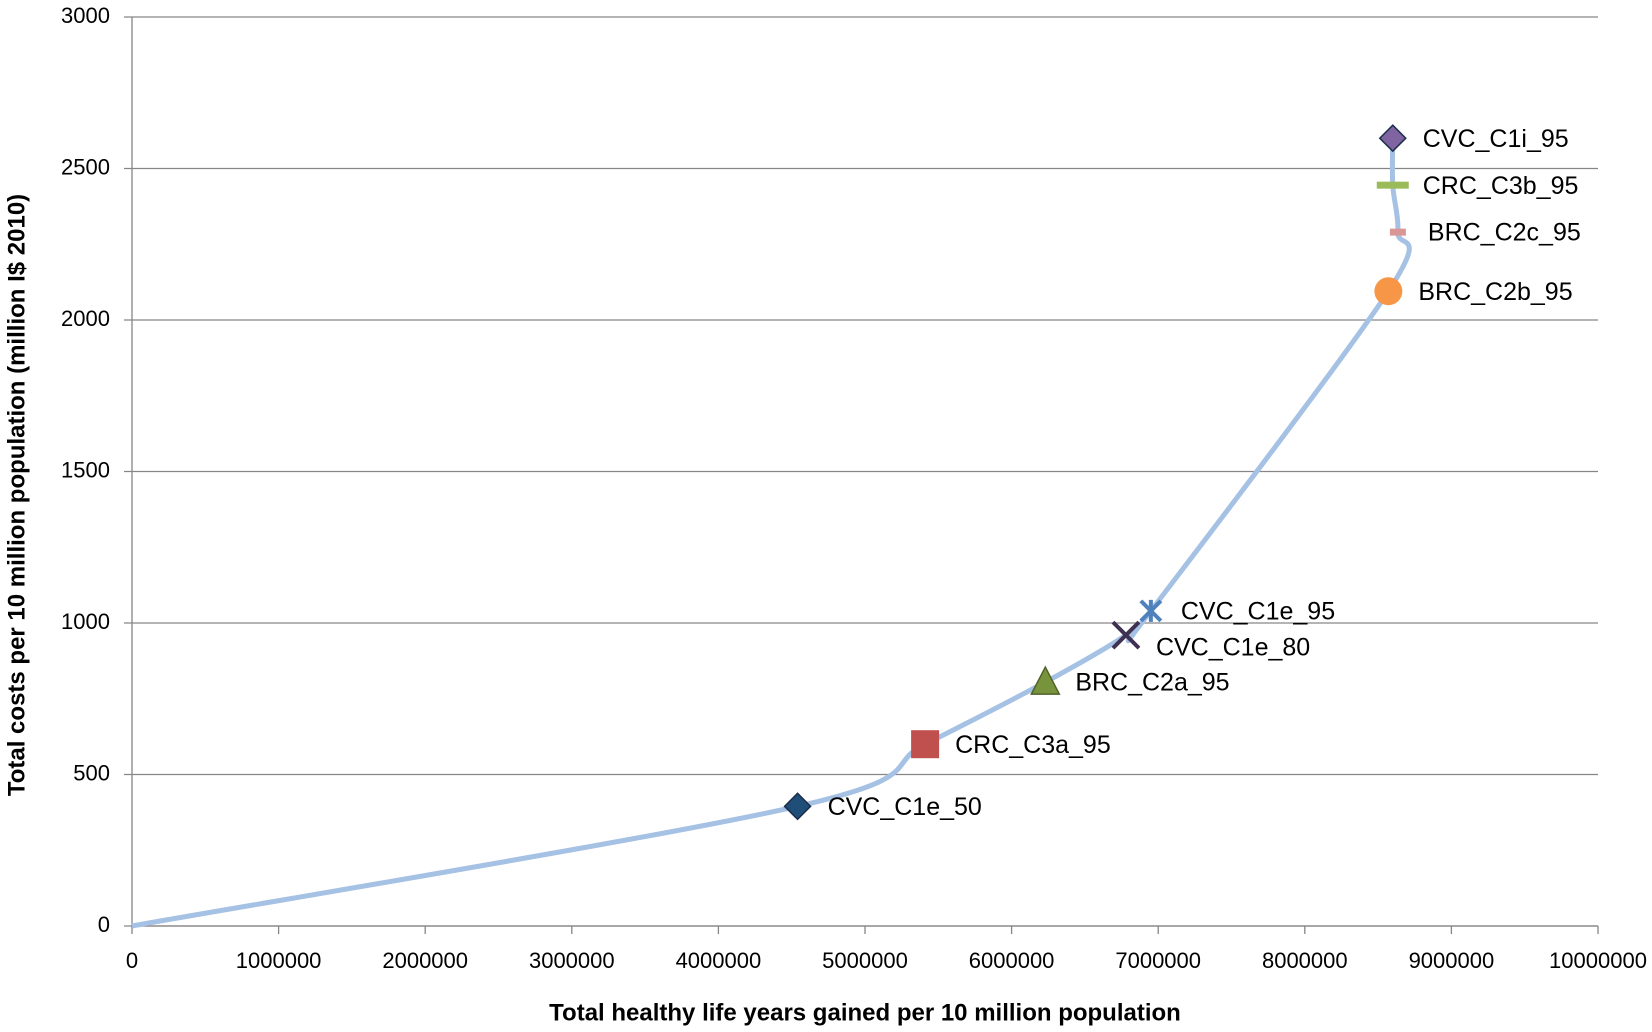 The width and height of the screenshot is (1652, 1032). Describe the element at coordinates (85, 166) in the screenshot. I see `y-tick-label: 2500` at that location.